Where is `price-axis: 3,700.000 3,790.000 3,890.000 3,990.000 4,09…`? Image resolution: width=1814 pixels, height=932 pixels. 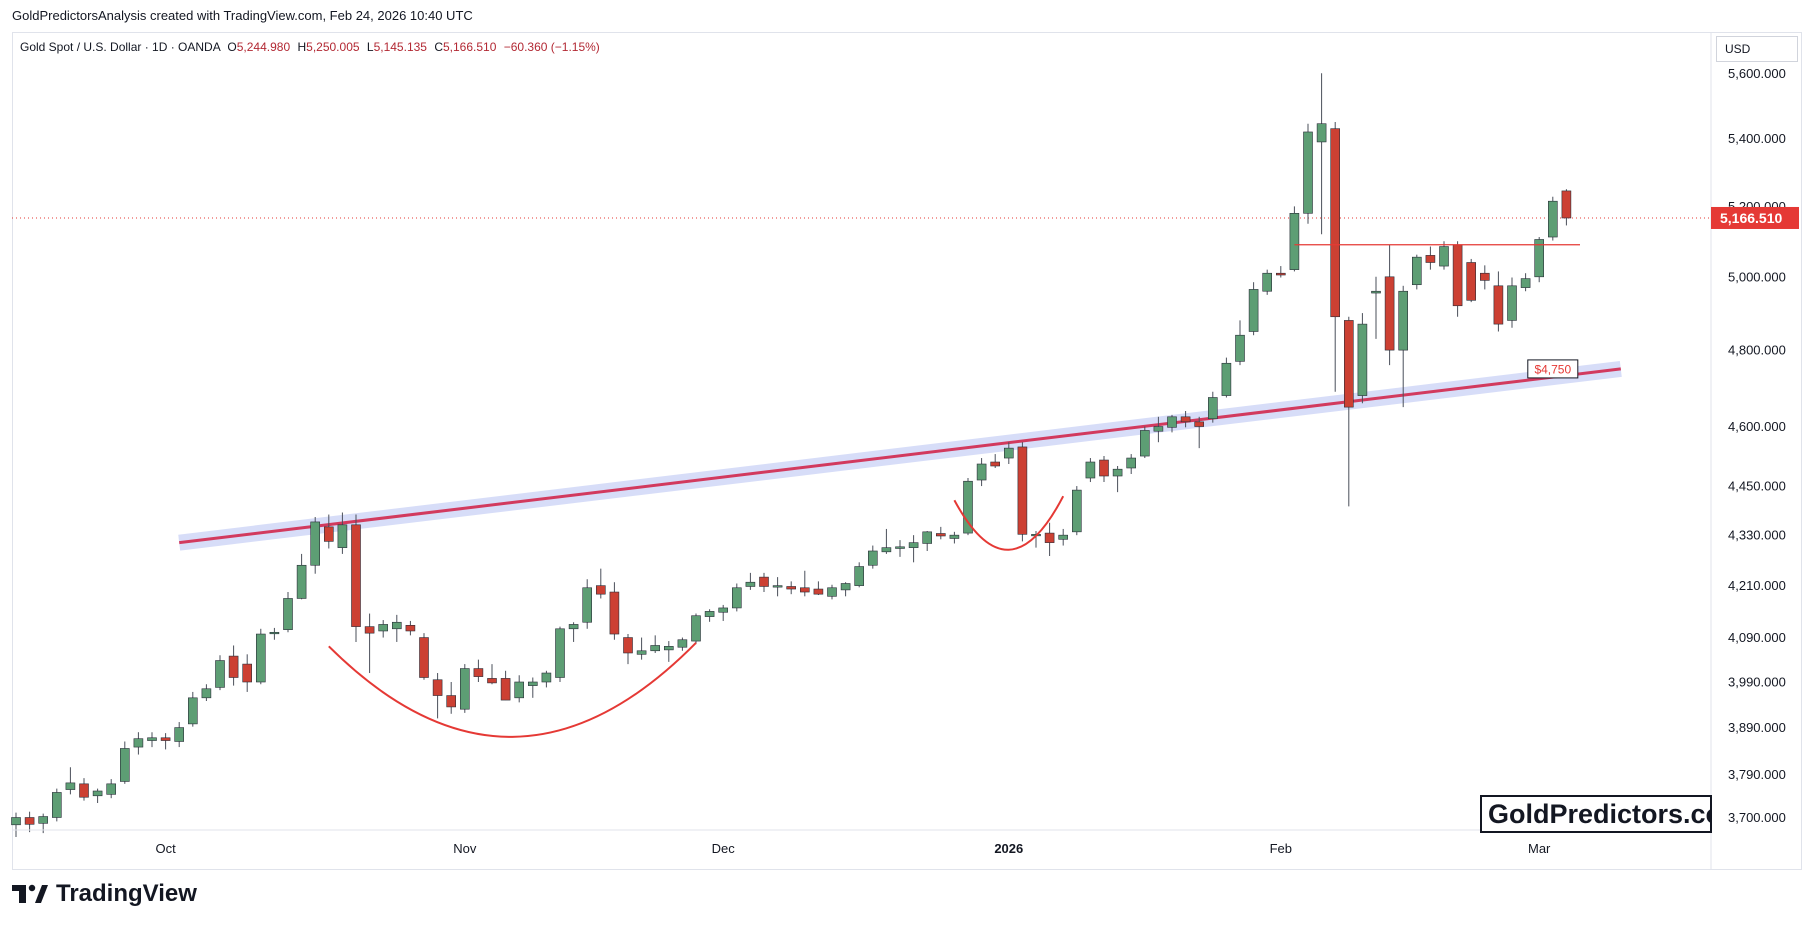 price-axis: 3,700.000 3,790.000 3,890.000 3,990.000 4,09… is located at coordinates (1754, 451).